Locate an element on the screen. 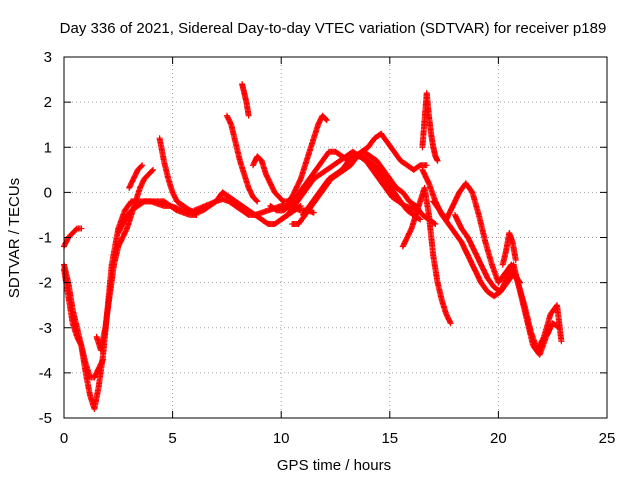 This screenshot has width=640, height=485. y-tick-label: 1 is located at coordinates (48, 147).